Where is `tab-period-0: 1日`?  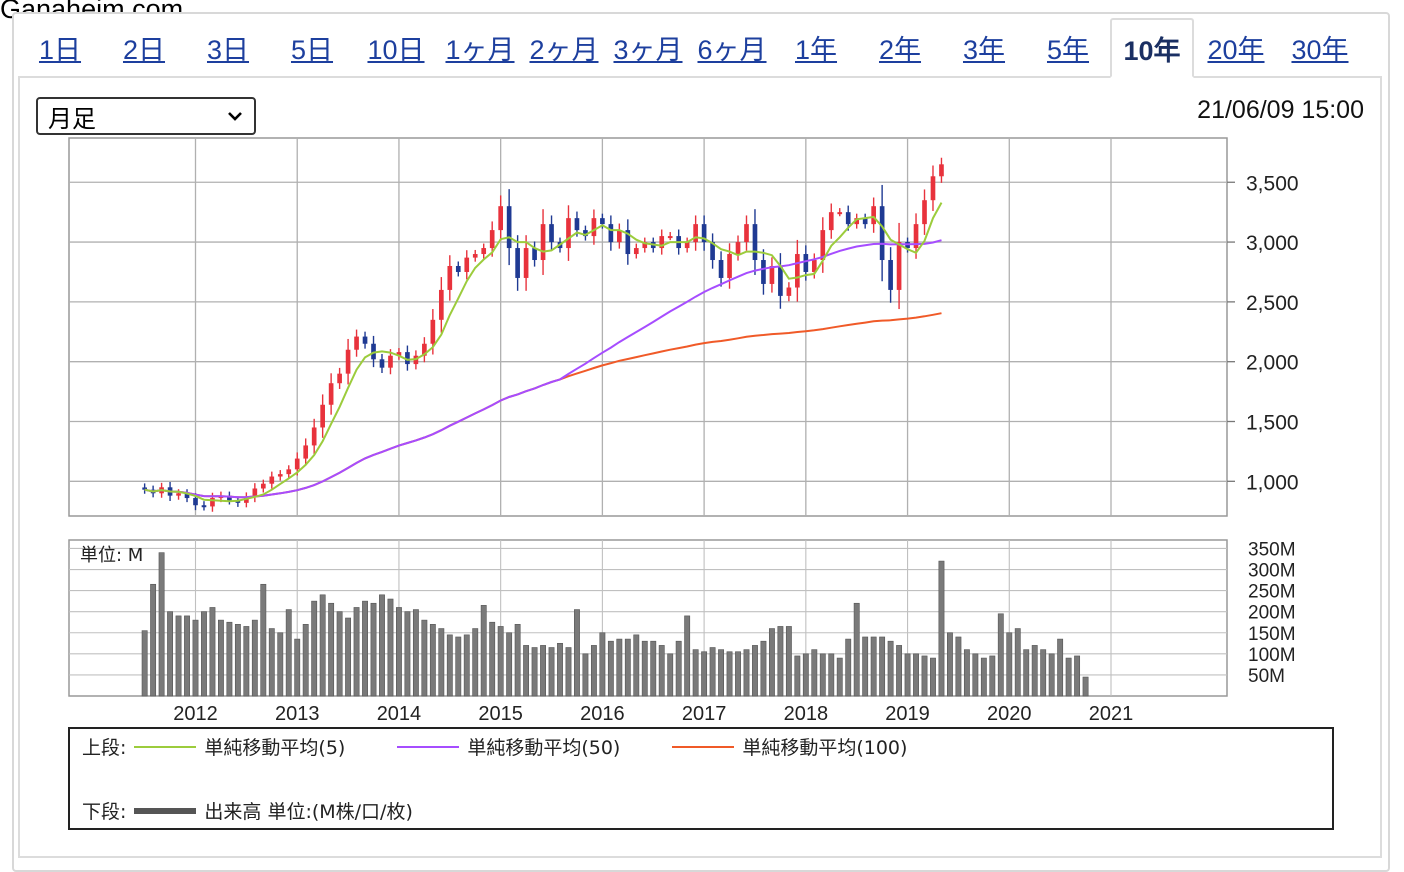 tab-period-0: 1日 is located at coordinates (60, 49).